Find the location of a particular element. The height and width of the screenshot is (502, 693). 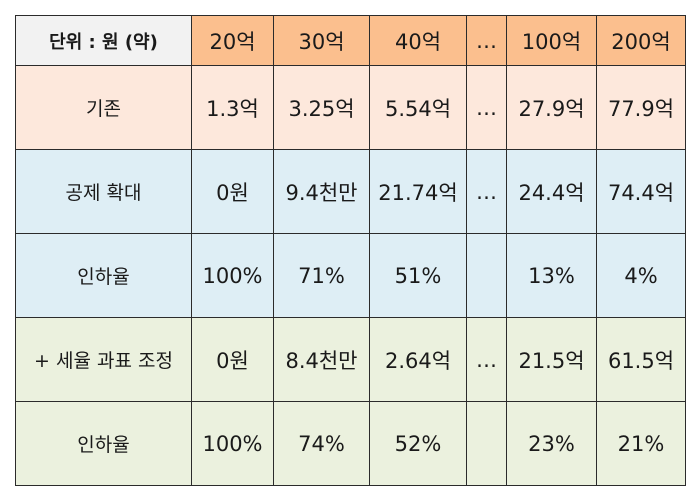

table-cell: 2.64억 is located at coordinates (418, 359).